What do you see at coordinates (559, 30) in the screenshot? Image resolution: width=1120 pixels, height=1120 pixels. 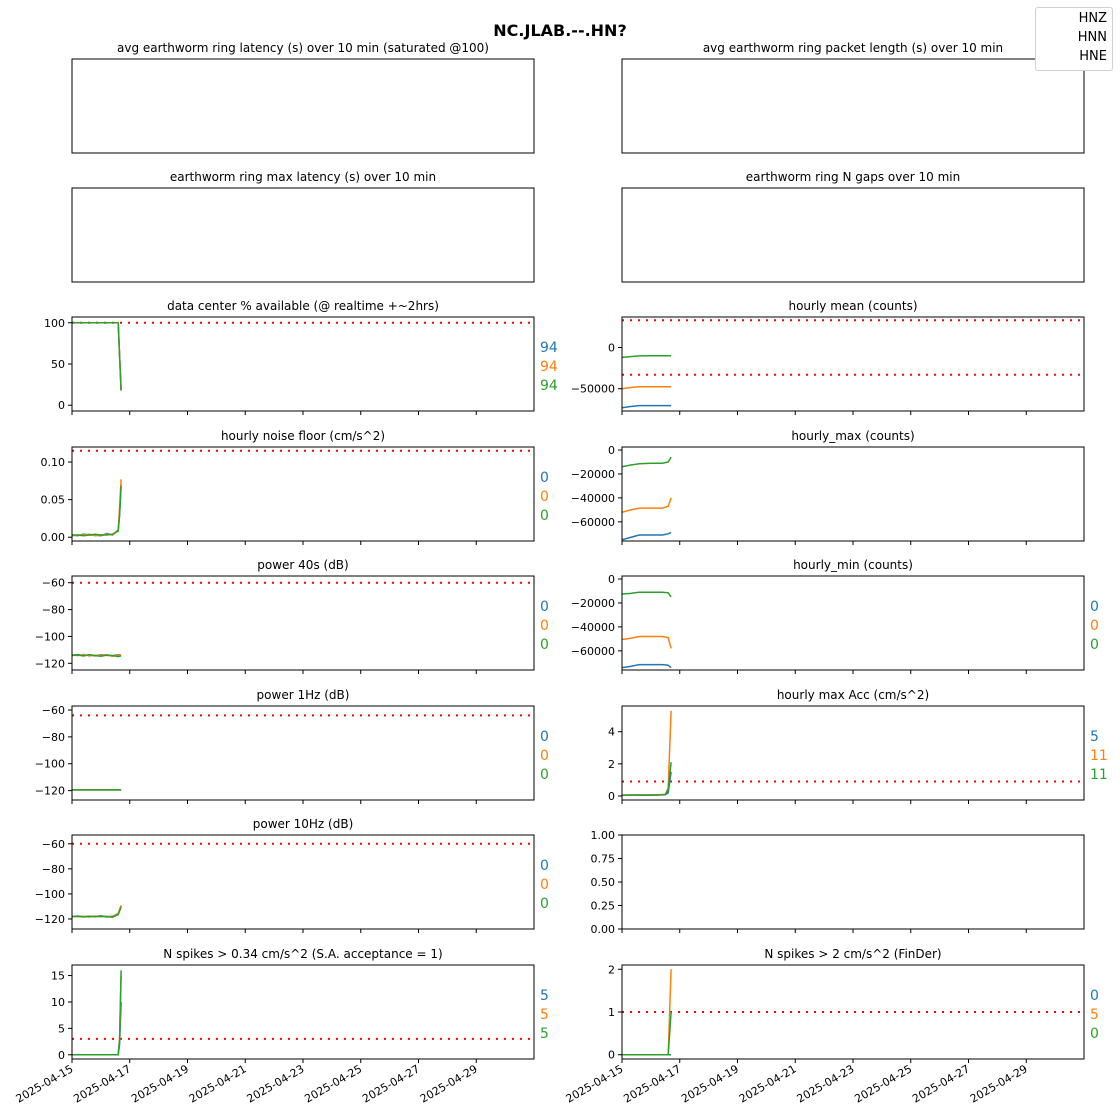 I see `figure-title: NC.JLAB.--.HN?` at bounding box center [559, 30].